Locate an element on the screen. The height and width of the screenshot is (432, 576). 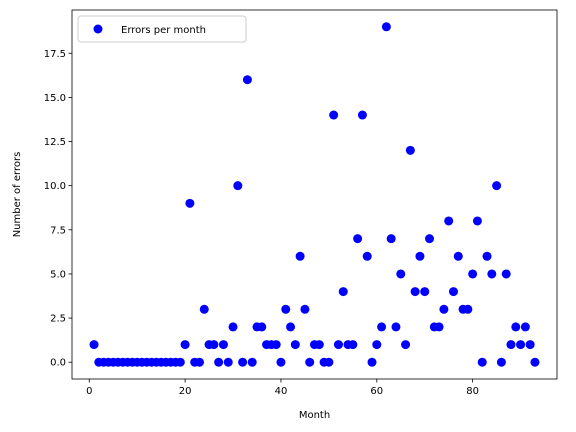
y-tick-label: 5.0 is located at coordinates (58, 274).